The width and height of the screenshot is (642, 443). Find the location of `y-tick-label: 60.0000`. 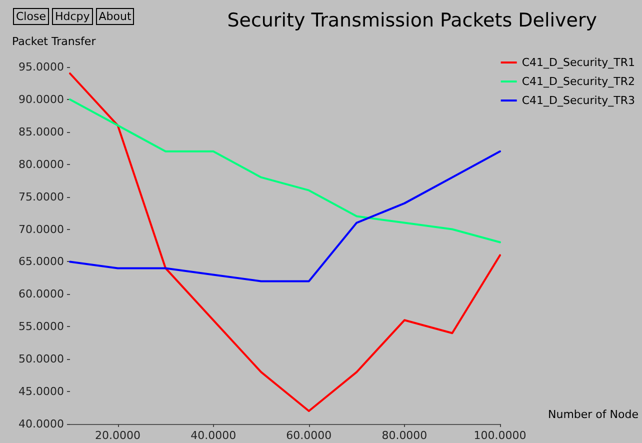

y-tick-label: 60.0000 is located at coordinates (41, 294).